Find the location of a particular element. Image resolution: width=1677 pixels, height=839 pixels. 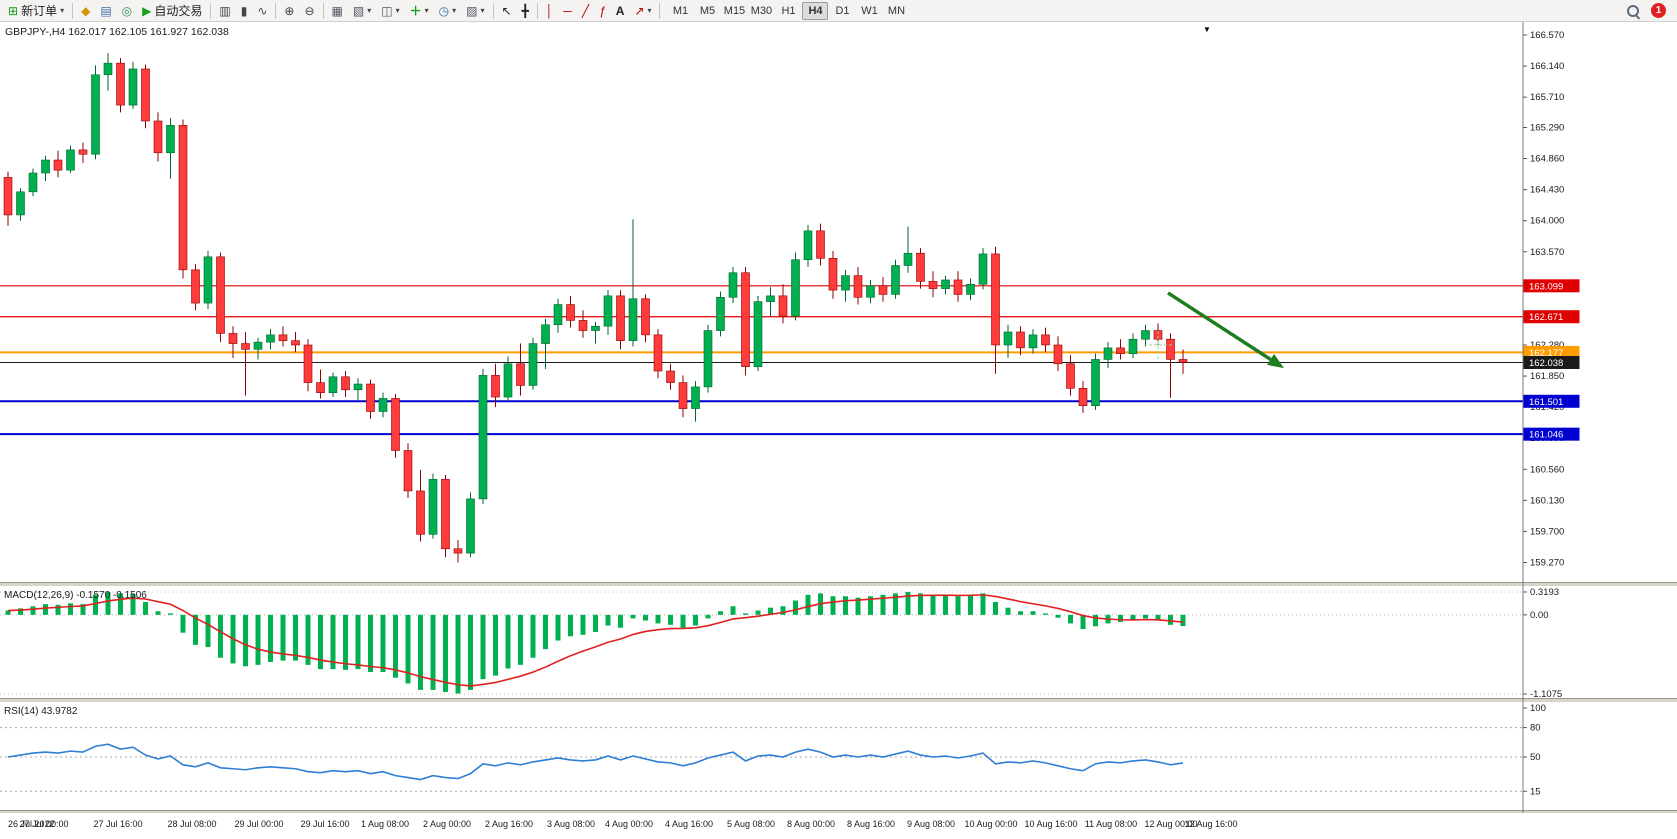

svg-text: 165.290 is located at coordinates (1547, 127).